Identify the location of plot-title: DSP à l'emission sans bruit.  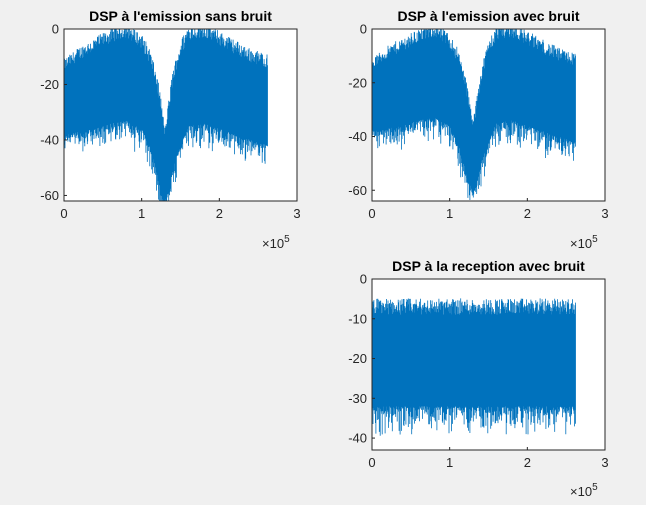
(180, 16).